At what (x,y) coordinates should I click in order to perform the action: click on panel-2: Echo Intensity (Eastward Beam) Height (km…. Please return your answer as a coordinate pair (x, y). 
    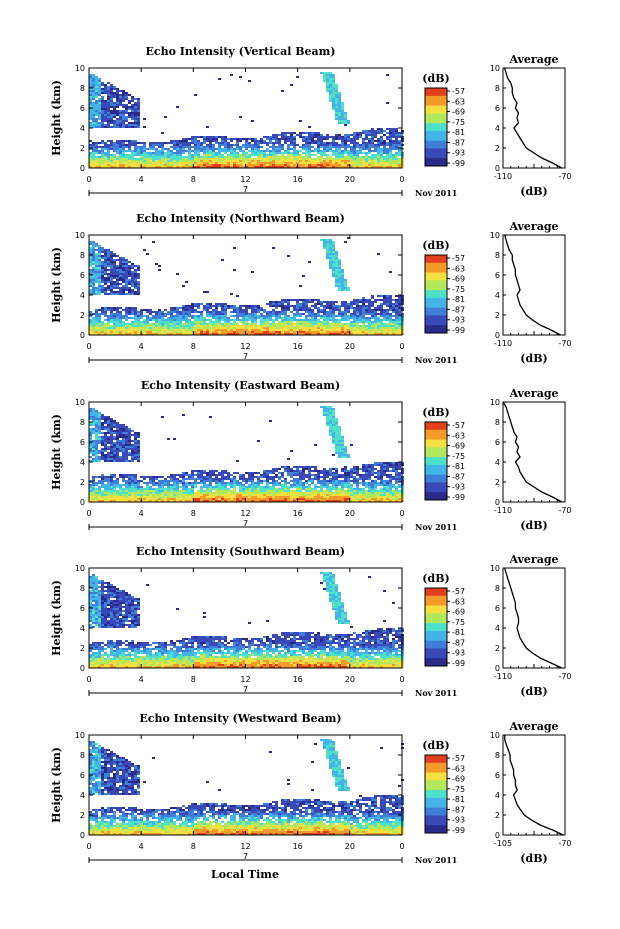
    Looking at the image, I should click on (311, 455).